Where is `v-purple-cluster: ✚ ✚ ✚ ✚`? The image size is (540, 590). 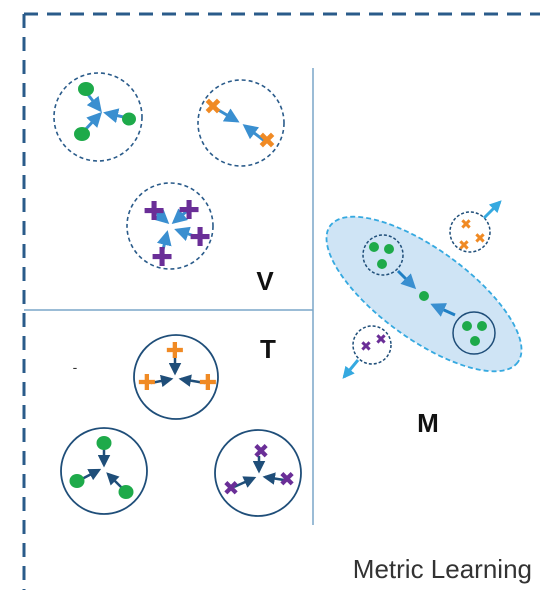 v-purple-cluster: ✚ ✚ ✚ ✚ is located at coordinates (170, 227).